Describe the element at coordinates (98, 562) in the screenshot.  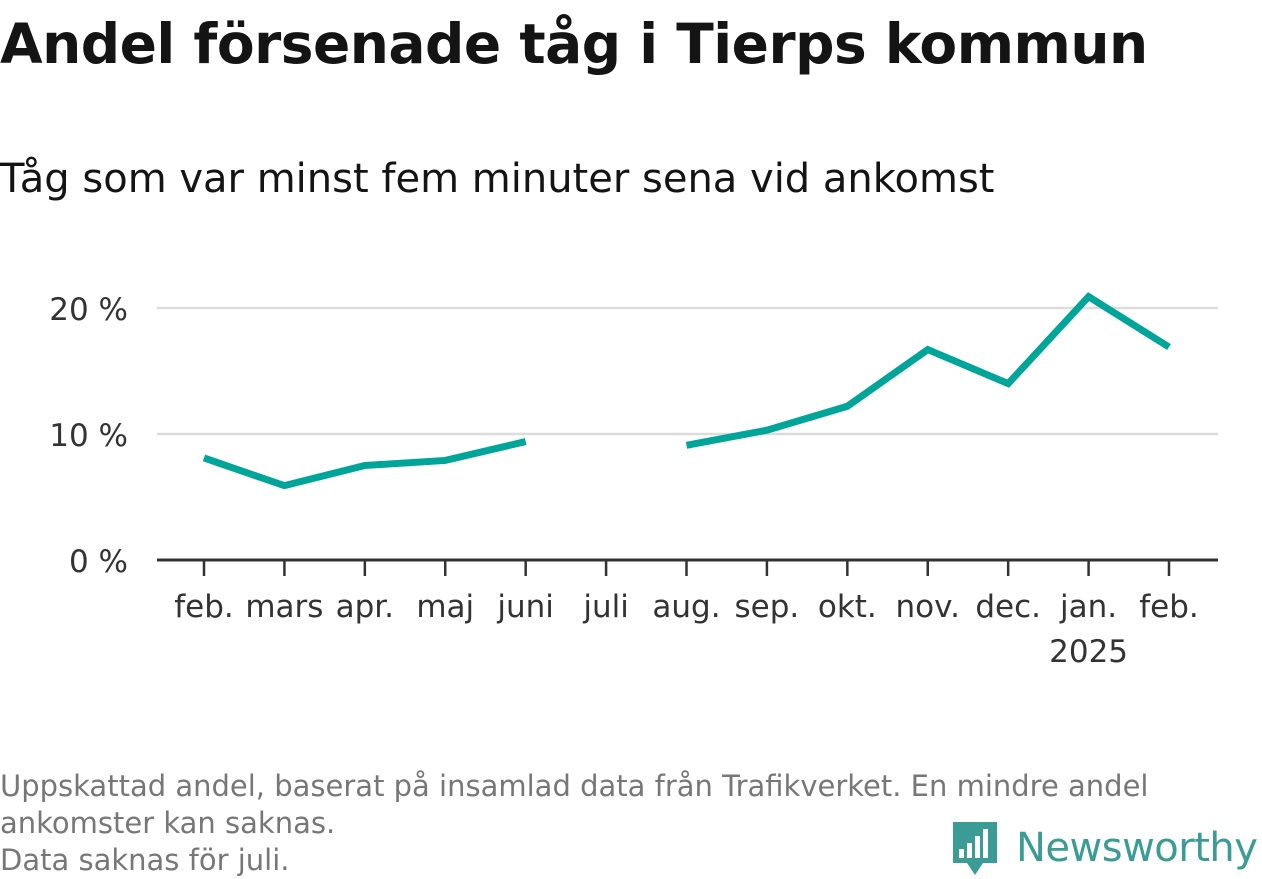
I see `y-tick-label: 0 %` at that location.